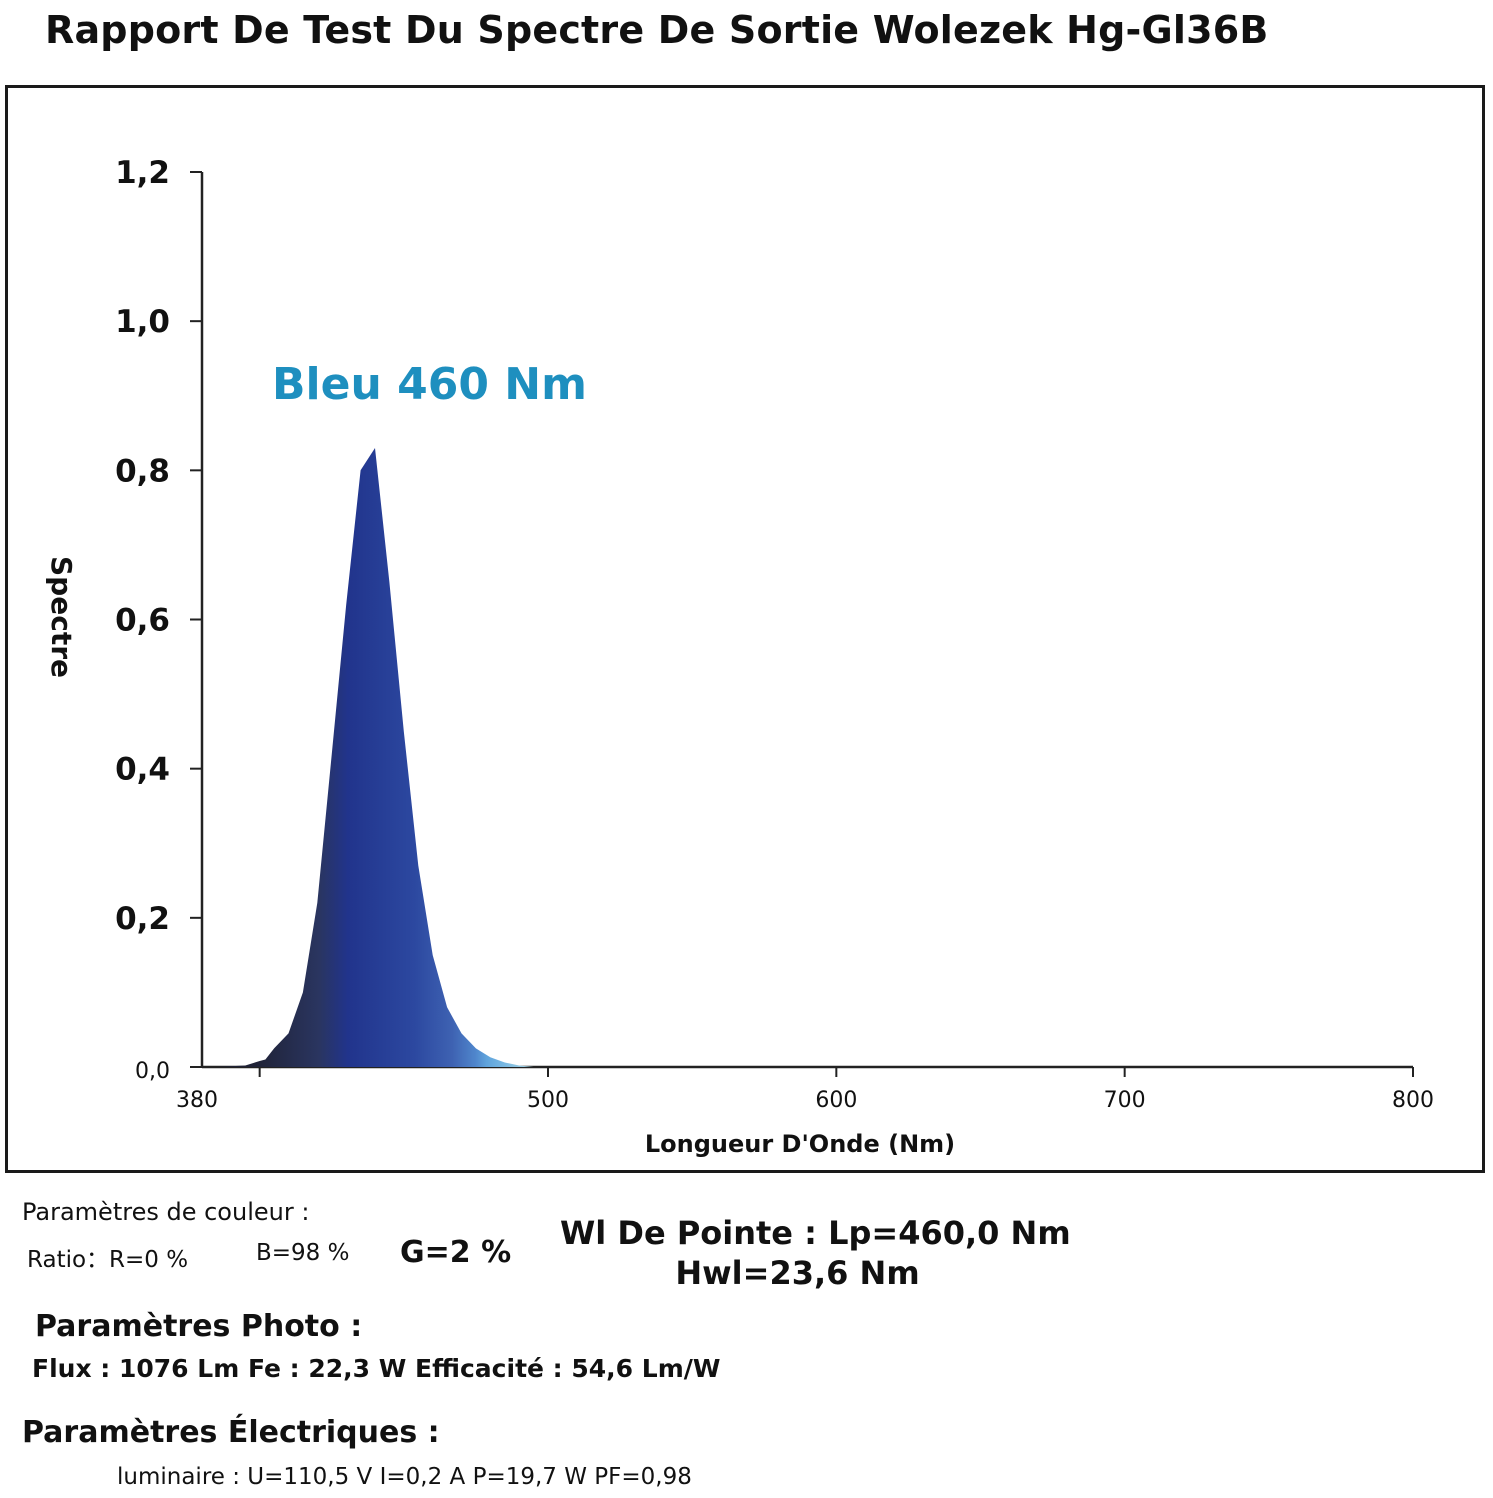  What do you see at coordinates (815, 1233) in the screenshot?
I see `peak-wavelength: Wl De Pointe : Lp=460,0 Nm` at bounding box center [815, 1233].